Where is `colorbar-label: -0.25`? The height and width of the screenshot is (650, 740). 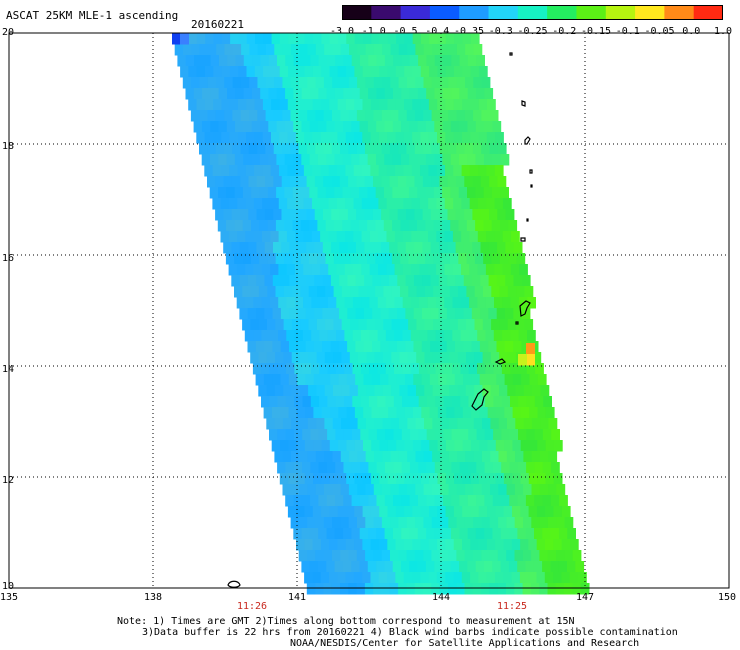
colorbar-label: -0.25 is located at coordinates (532, 31).